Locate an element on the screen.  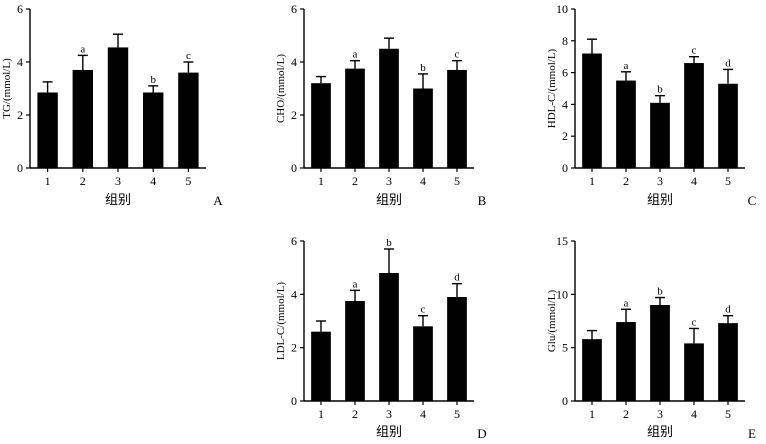
y-axis-label: CHO/(mmol/L) is located at coordinates (281, 88).